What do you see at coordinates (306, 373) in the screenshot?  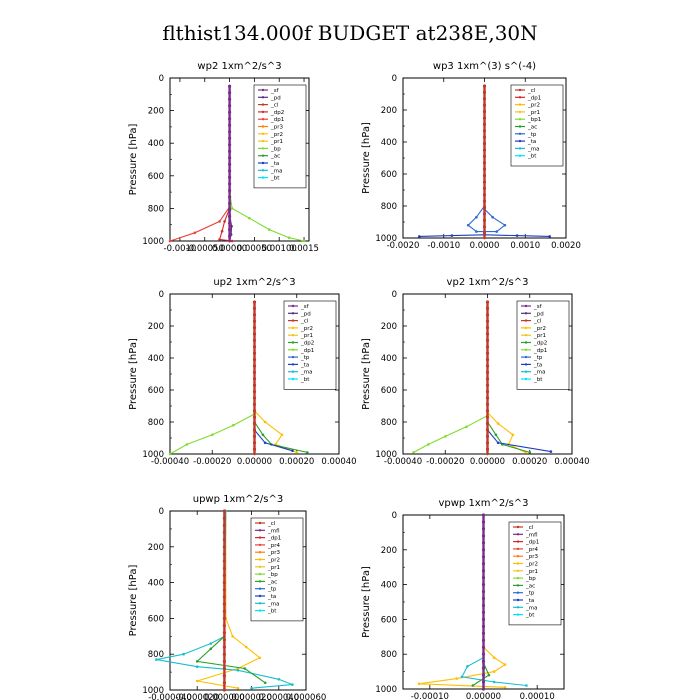 I see `legend-label: _ma` at bounding box center [306, 373].